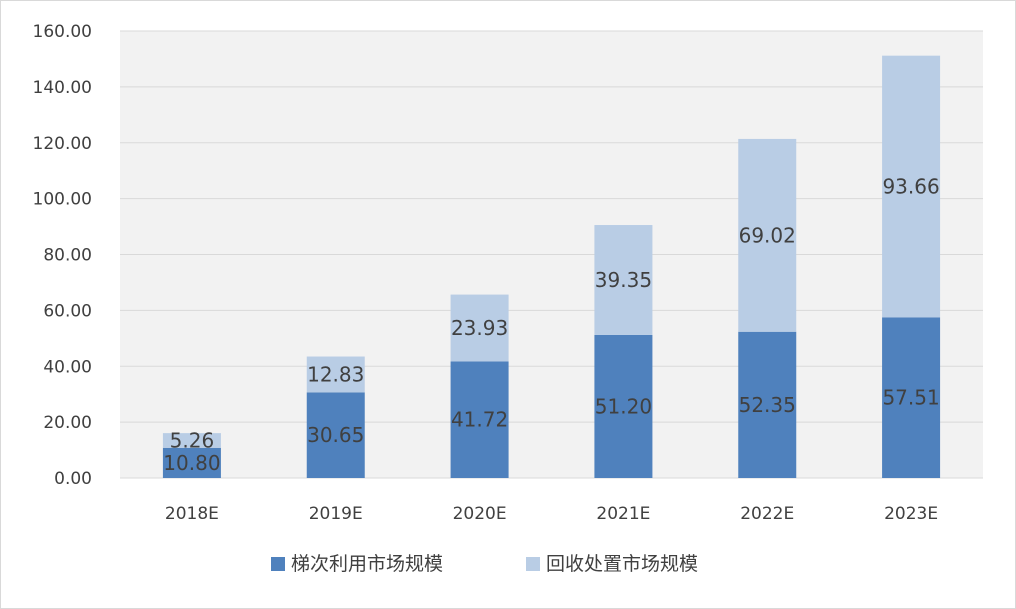 The height and width of the screenshot is (609, 1016). I want to click on data-label: 39.35, so click(623, 280).